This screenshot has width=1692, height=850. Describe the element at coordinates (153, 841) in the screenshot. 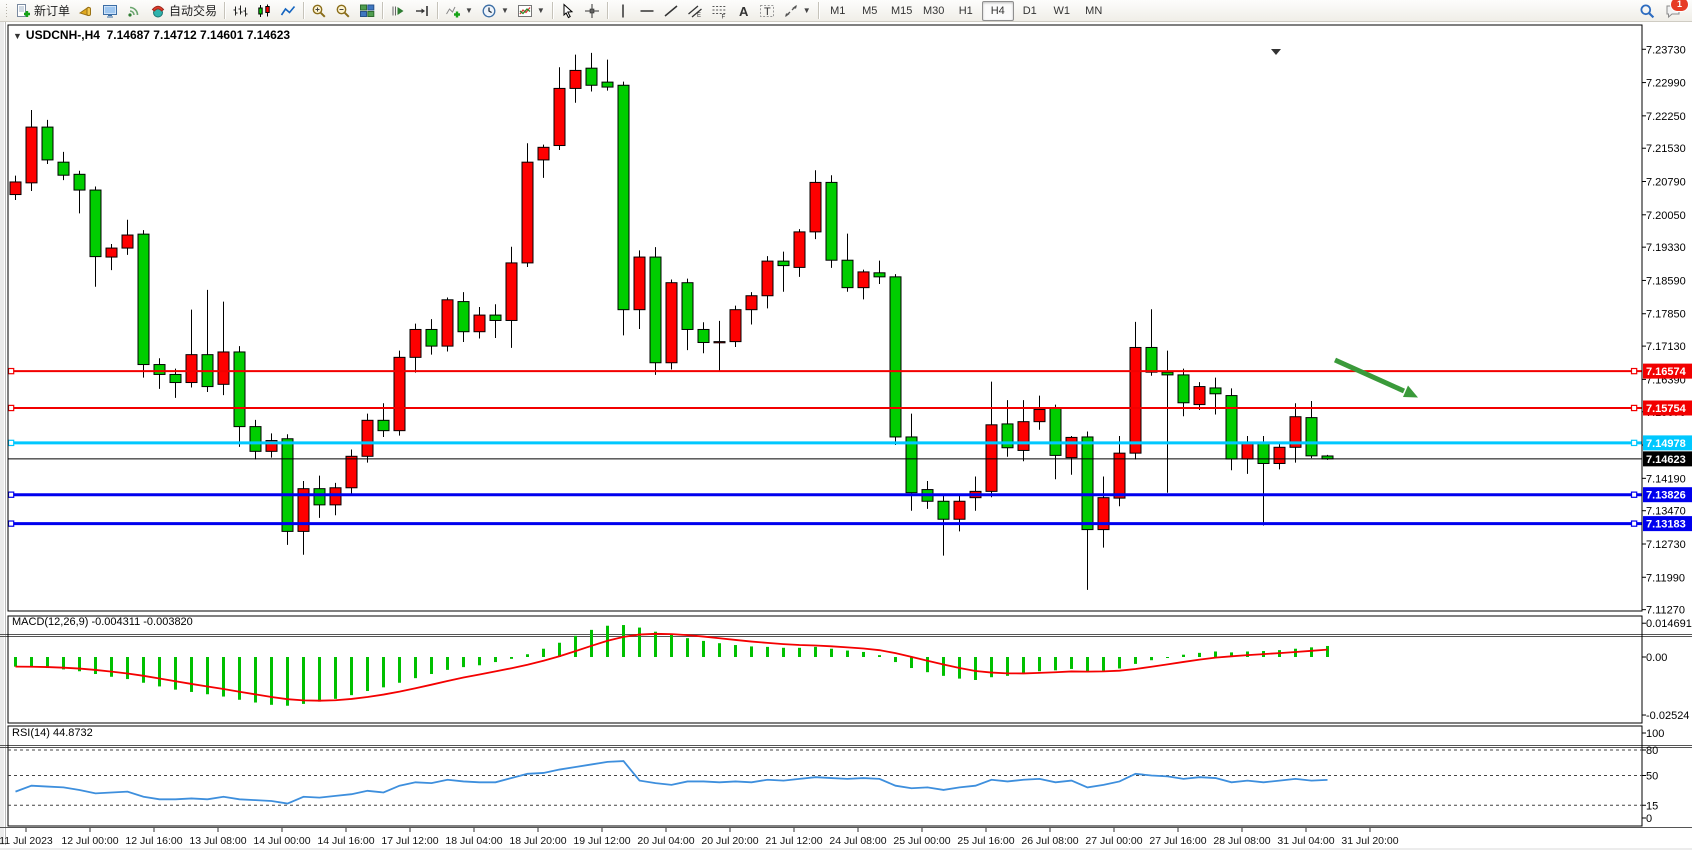

I see `time-axis-label: 12 Jul 16:00` at that location.